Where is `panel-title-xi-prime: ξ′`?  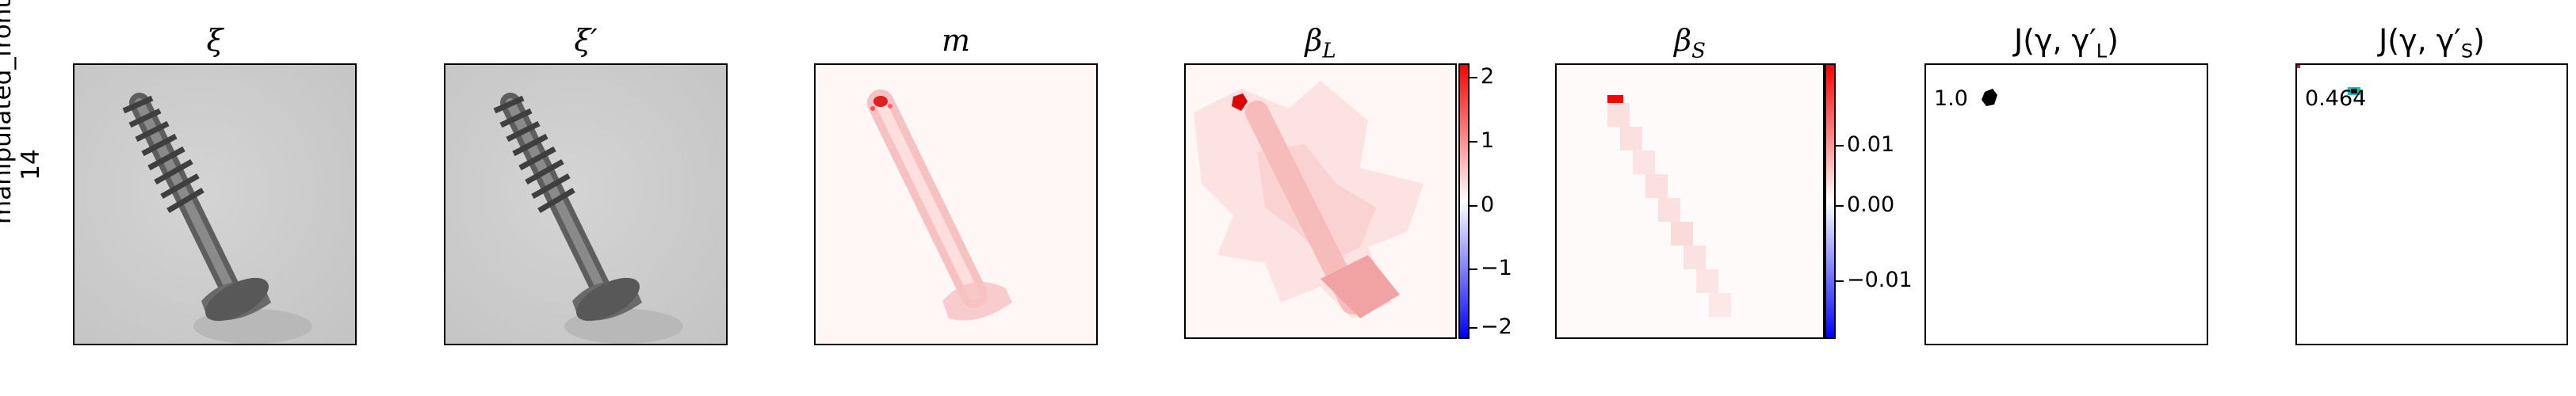 panel-title-xi-prime: ξ′ is located at coordinates (586, 40).